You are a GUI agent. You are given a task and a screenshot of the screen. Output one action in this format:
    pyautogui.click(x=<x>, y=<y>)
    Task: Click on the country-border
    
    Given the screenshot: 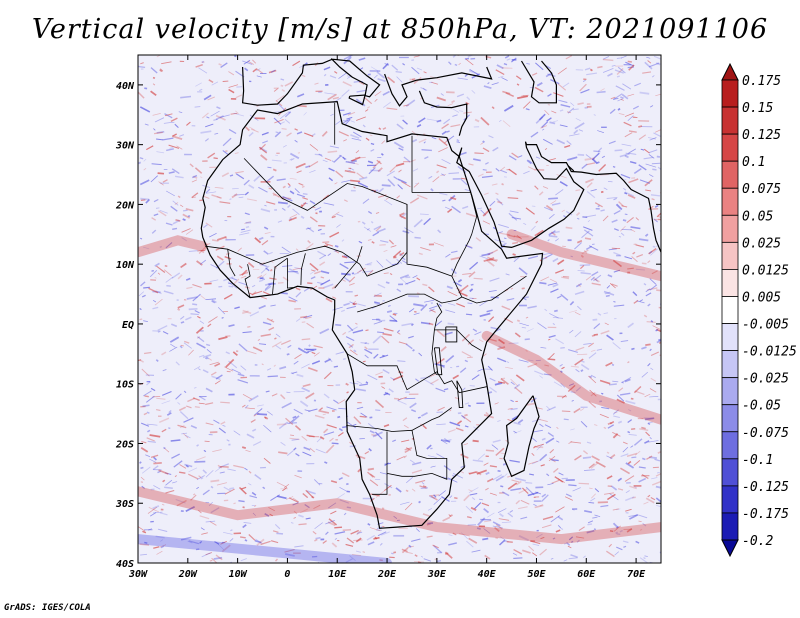 What is the action you would take?
    pyautogui.click(x=306, y=217)
    